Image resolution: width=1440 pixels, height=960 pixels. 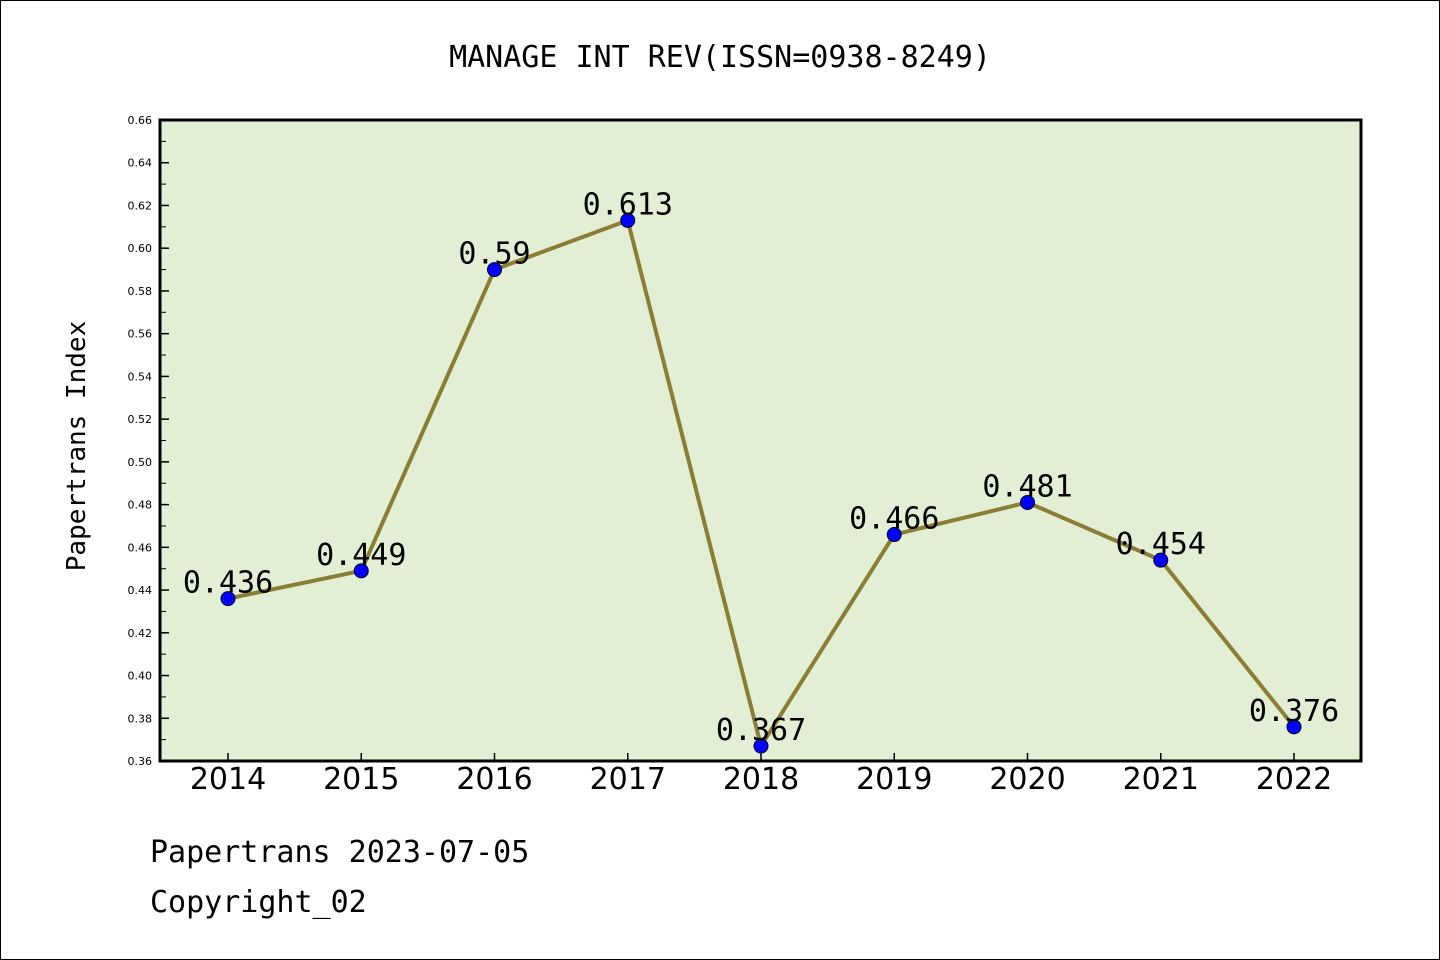 What do you see at coordinates (140, 334) in the screenshot?
I see `y-tick-label: 0.56` at bounding box center [140, 334].